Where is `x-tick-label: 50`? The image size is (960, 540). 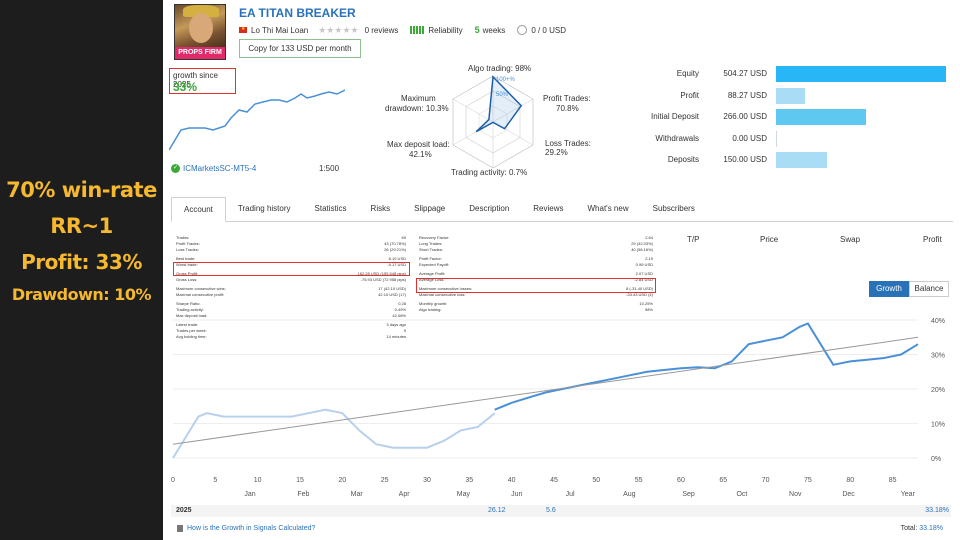 x-tick-label: 50 is located at coordinates (596, 480).